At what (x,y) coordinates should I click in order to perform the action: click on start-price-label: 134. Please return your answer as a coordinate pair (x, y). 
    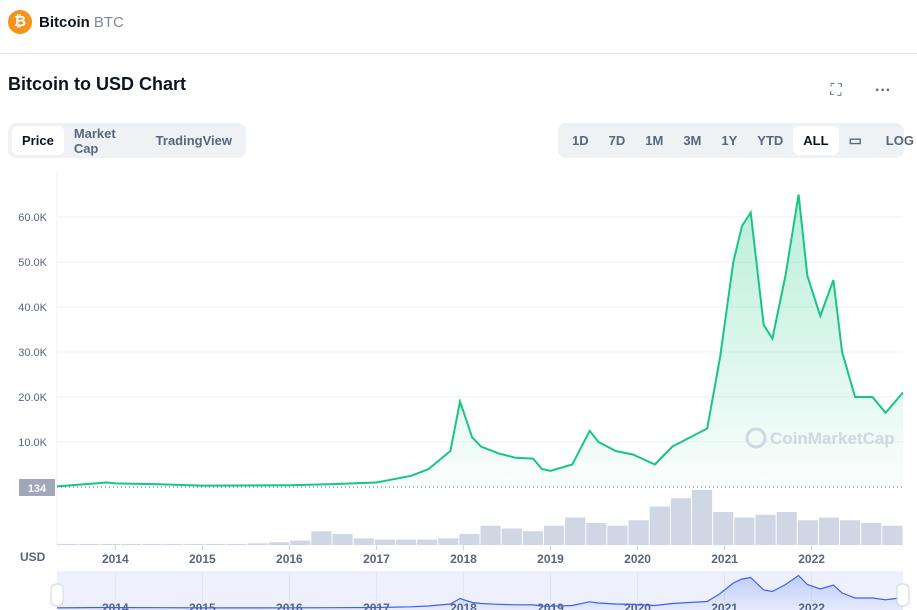
    Looking at the image, I should click on (37, 489).